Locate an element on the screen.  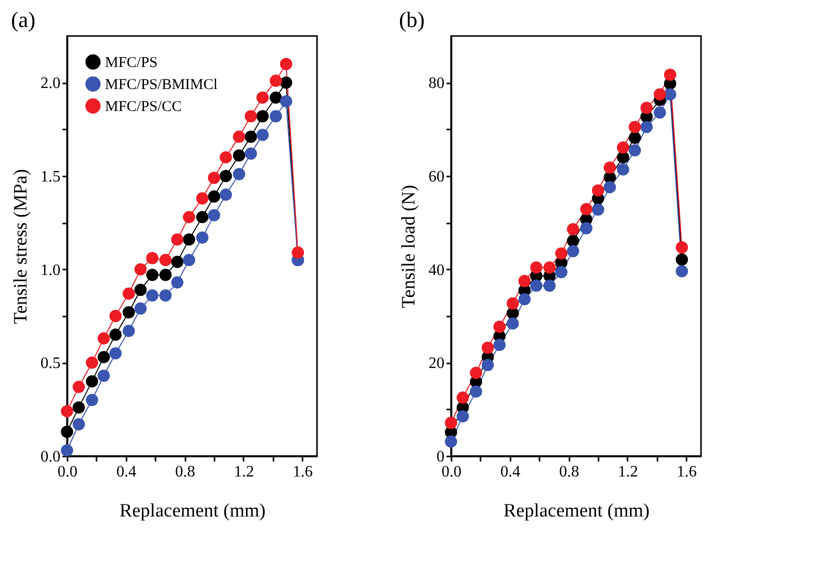
y-tick-label: 80 is located at coordinates (436, 83).